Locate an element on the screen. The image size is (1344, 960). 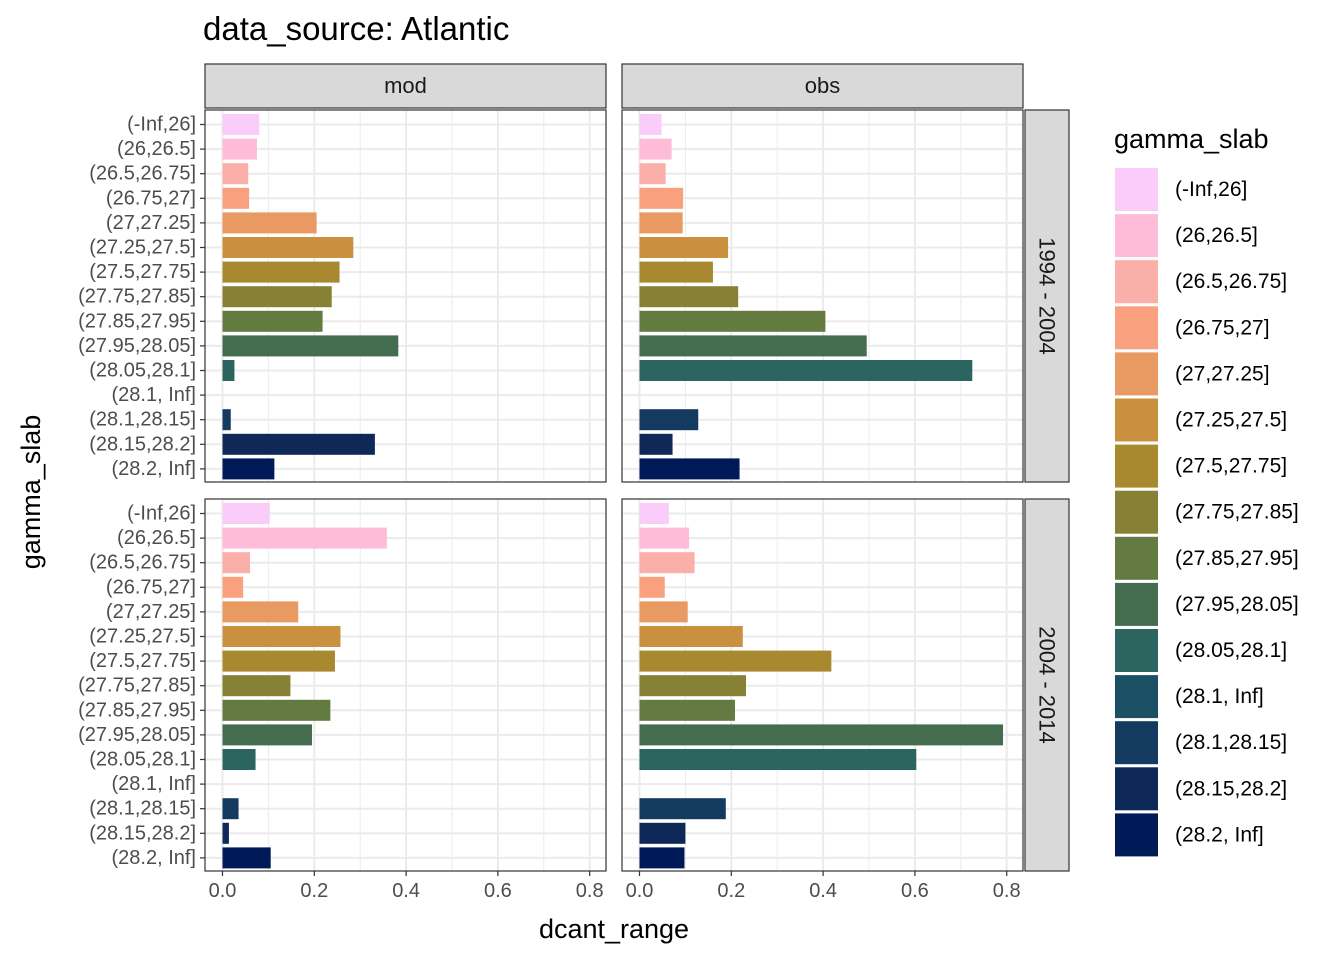
legend-item-26-75-27: (26.75,27] is located at coordinates (1192, 328).